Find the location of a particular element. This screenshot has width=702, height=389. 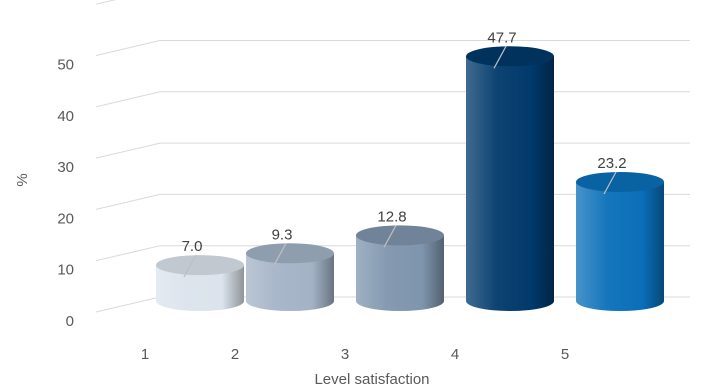

y-tick-label: 0 is located at coordinates (70, 321).